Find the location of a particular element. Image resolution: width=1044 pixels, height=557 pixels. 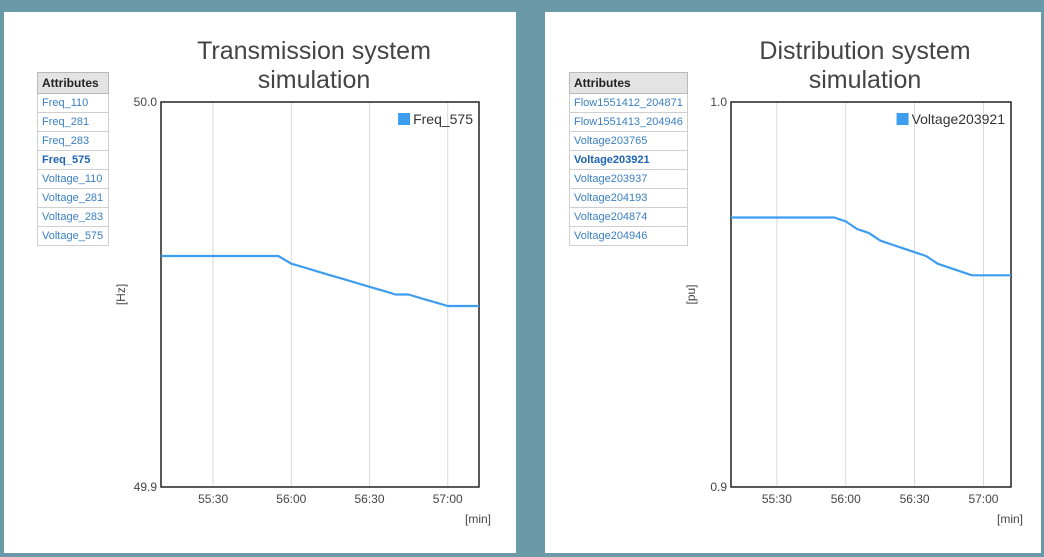

y-axis-unit: [Hz] is located at coordinates (121, 294).